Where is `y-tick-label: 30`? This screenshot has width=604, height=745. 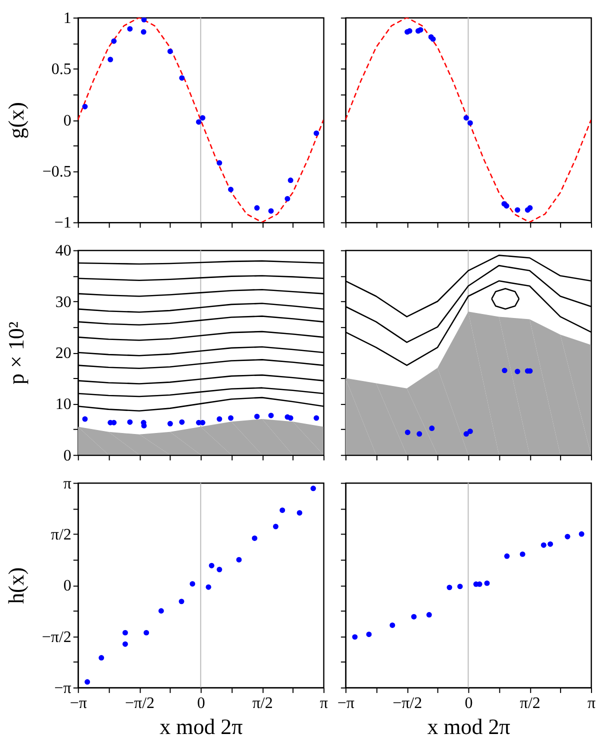 y-tick-label: 30 is located at coordinates (63, 302).